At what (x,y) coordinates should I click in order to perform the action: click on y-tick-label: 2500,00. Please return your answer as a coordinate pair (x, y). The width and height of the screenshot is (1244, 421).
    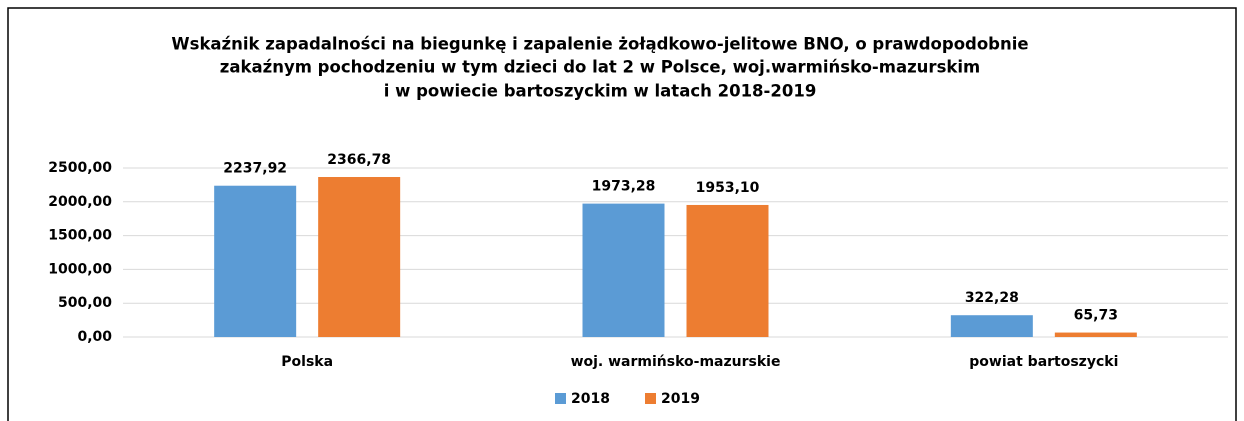
    Looking at the image, I should click on (80, 168).